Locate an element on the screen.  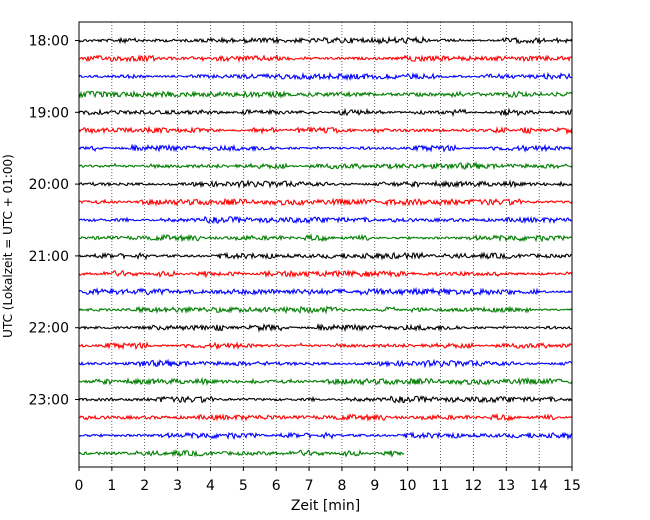
x-tick-label: 5 is located at coordinates (243, 486).